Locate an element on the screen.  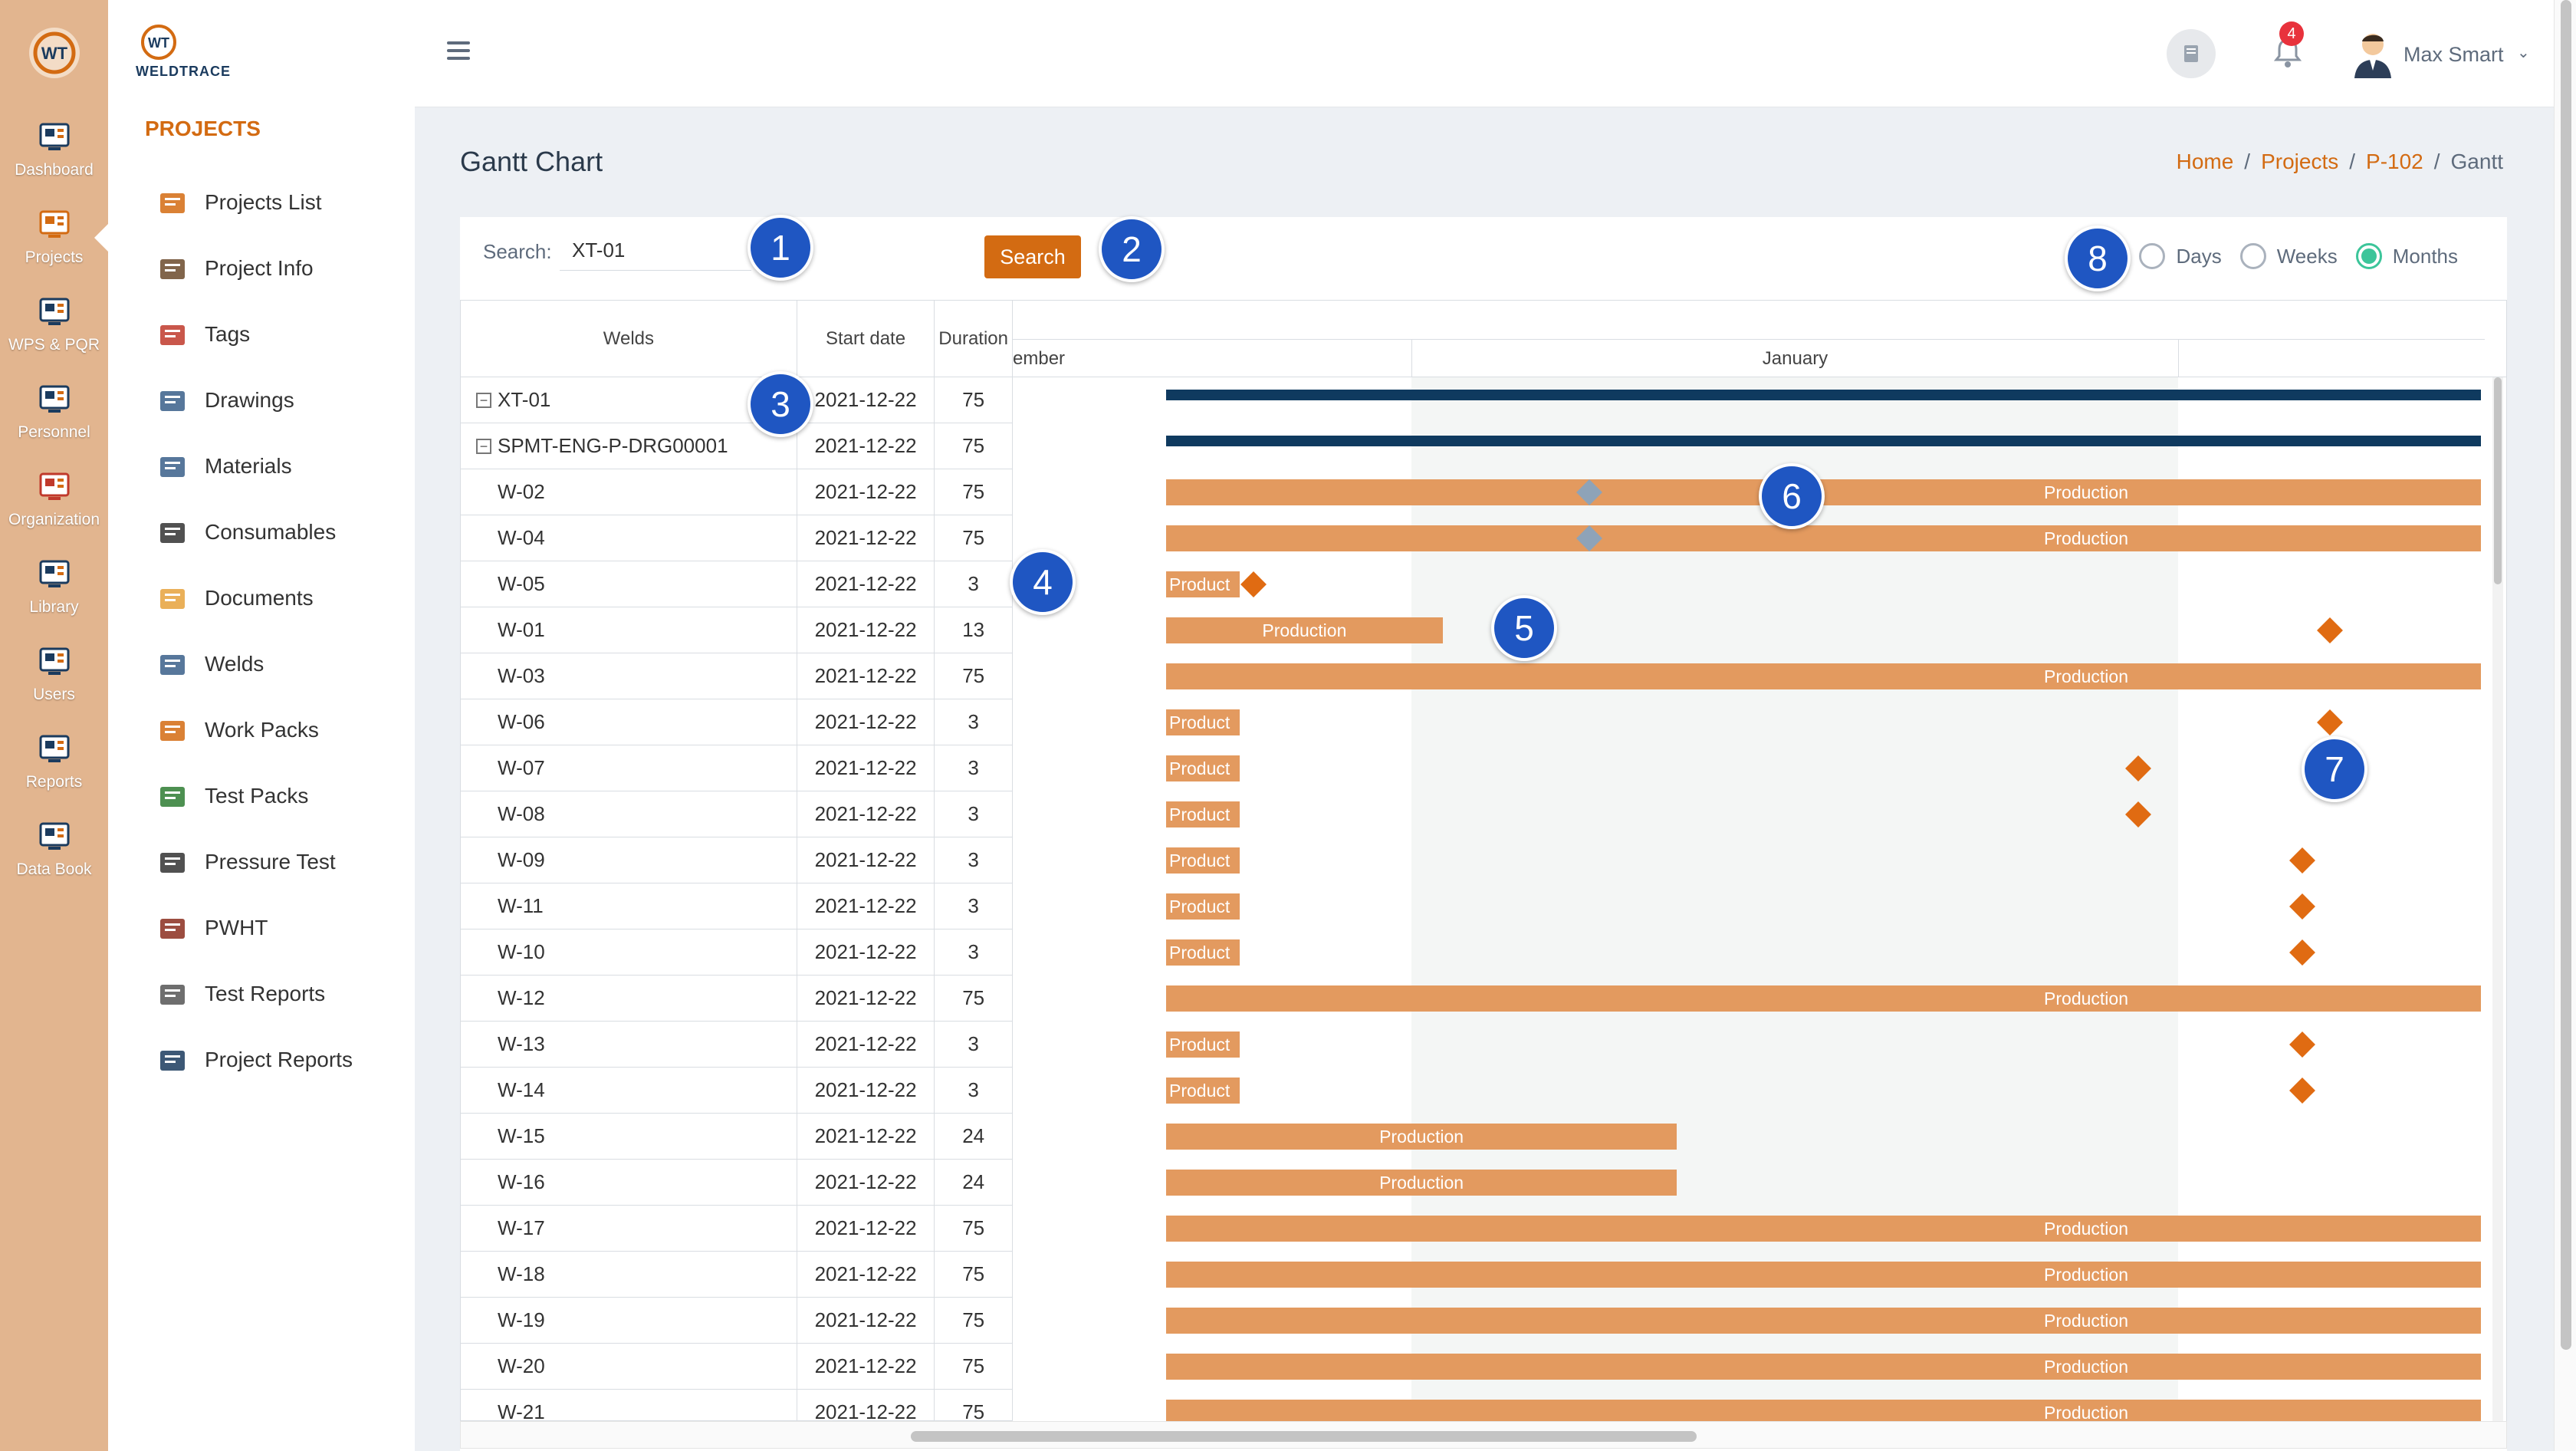
radio-weeks-label: Weeks is located at coordinates (2307, 256).